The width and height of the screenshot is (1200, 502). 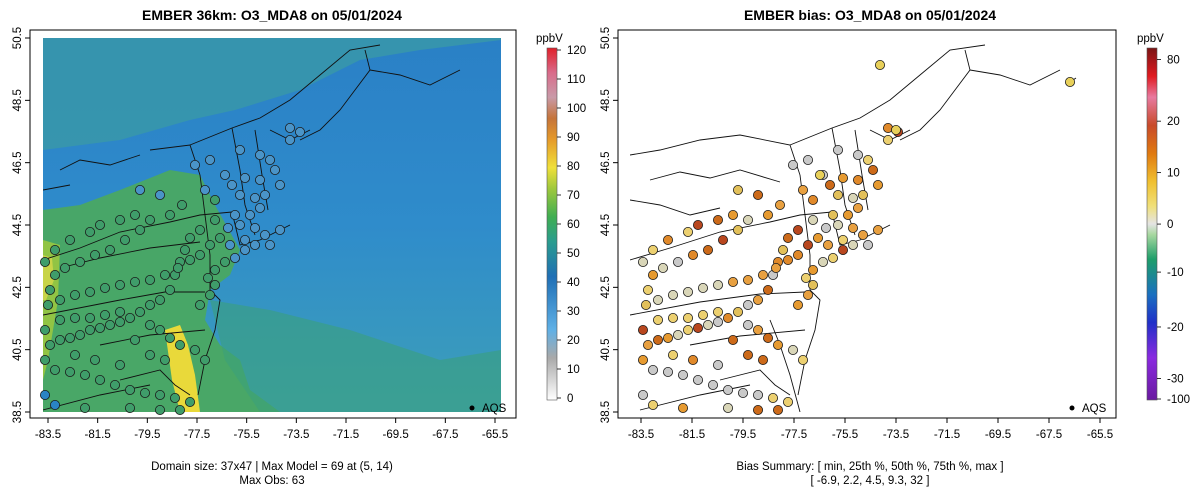 I want to click on left-cbar-tick-label: 100, so click(x=576, y=109).